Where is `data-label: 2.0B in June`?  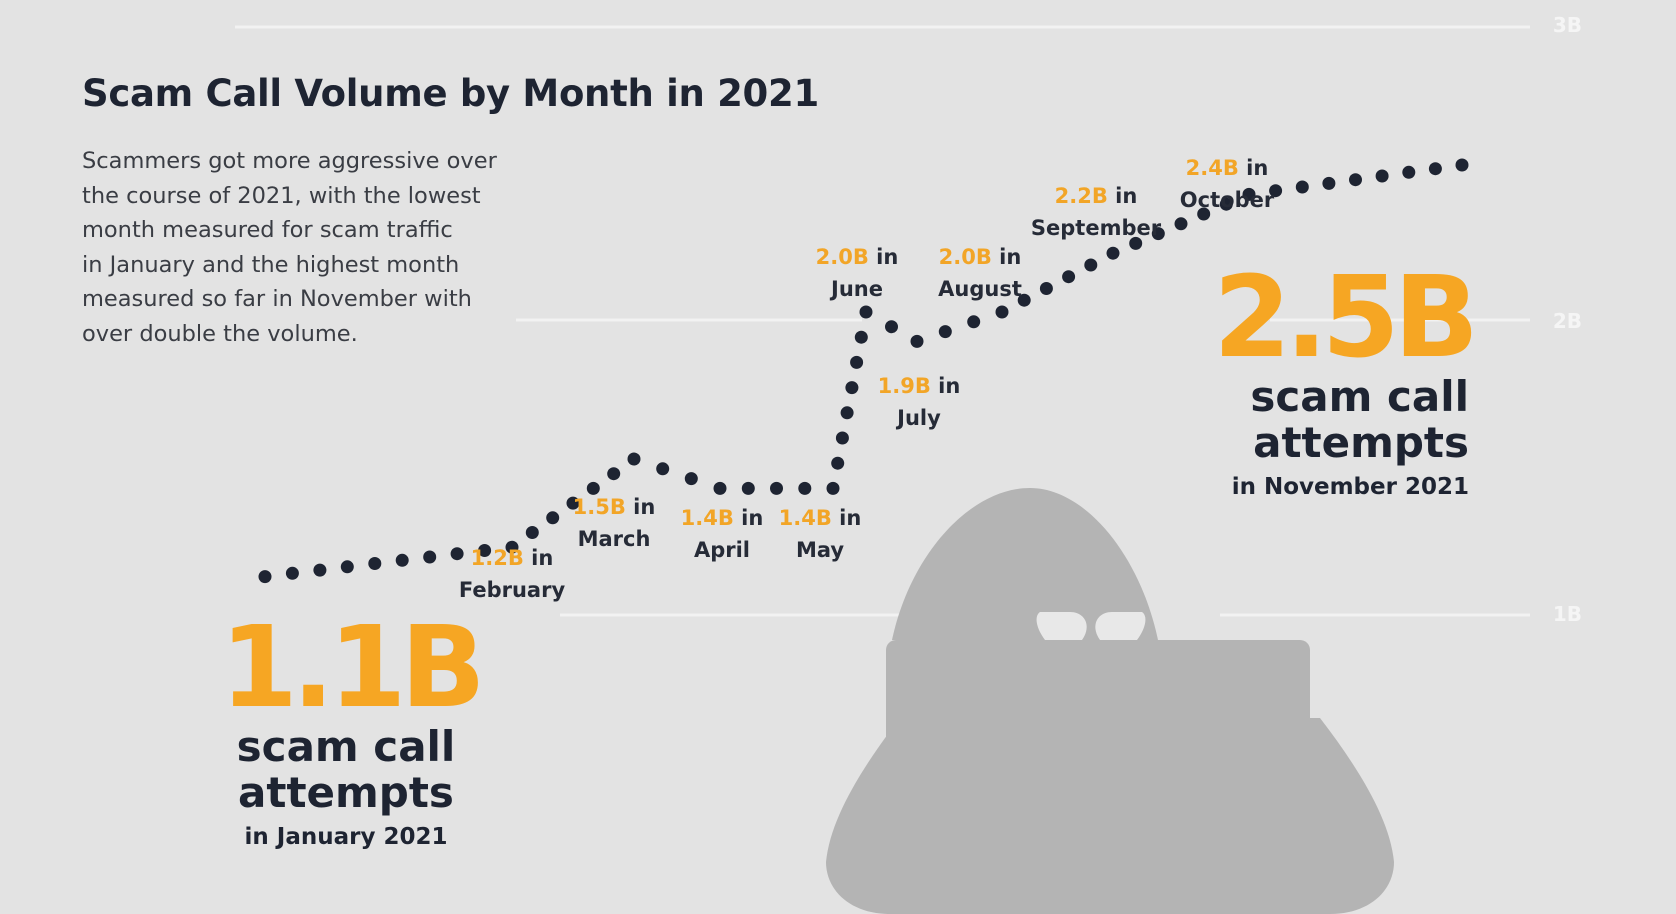
data-label: 2.0B in June is located at coordinates (857, 273).